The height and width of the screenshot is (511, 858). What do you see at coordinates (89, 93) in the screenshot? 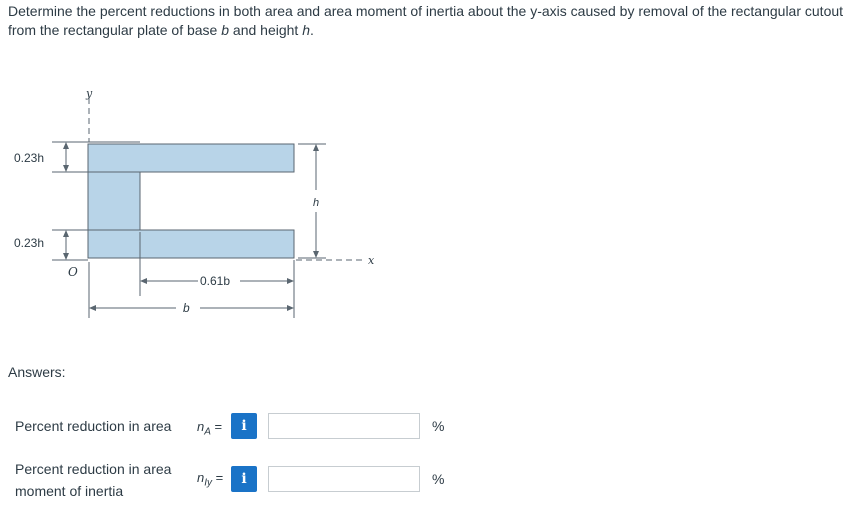
I see `y-axis-label: y` at bounding box center [89, 93].